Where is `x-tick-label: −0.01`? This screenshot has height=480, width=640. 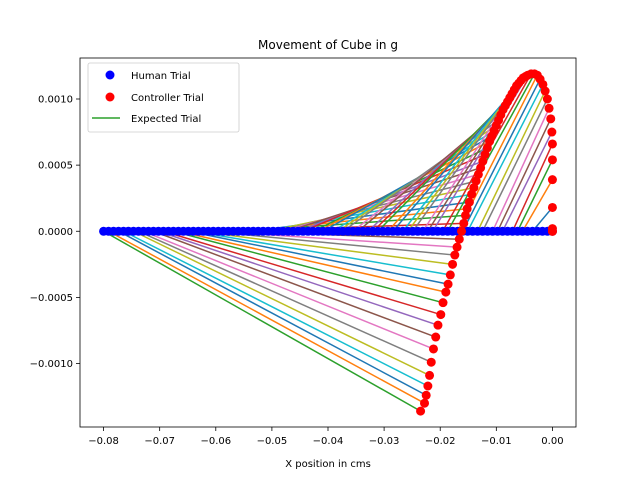
x-tick-label: −0.01 is located at coordinates (496, 441).